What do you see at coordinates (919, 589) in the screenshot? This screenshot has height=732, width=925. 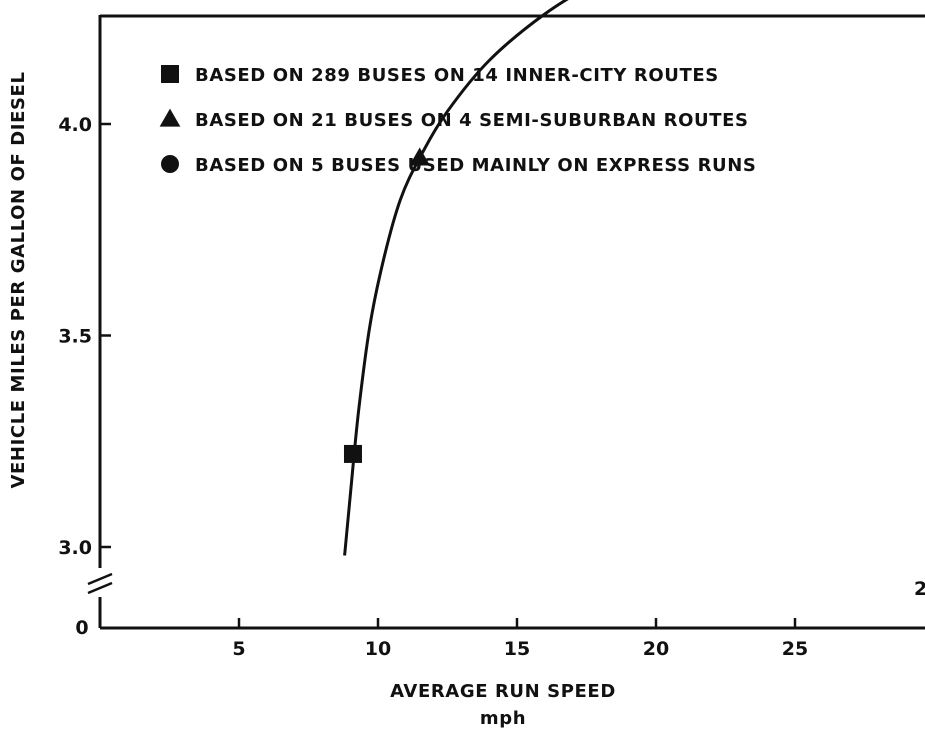 I see `edge-fragment-label: 2` at bounding box center [919, 589].